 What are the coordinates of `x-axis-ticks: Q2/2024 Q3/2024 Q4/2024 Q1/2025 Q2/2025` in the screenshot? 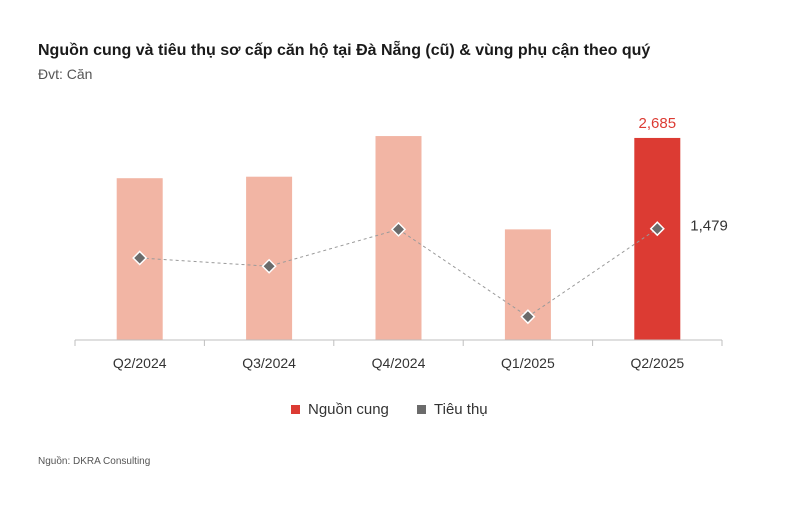 It's located at (398, 355).